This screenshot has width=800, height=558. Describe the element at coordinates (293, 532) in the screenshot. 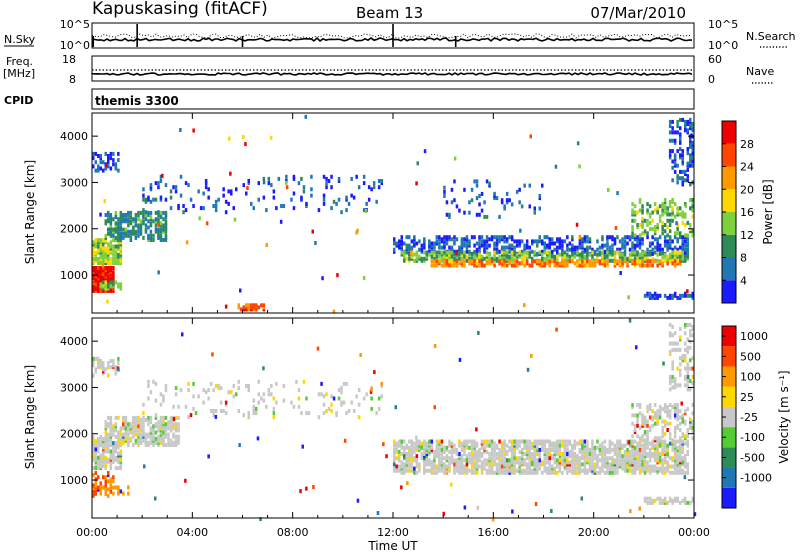

I see `x-tick-label: 08:00` at that location.